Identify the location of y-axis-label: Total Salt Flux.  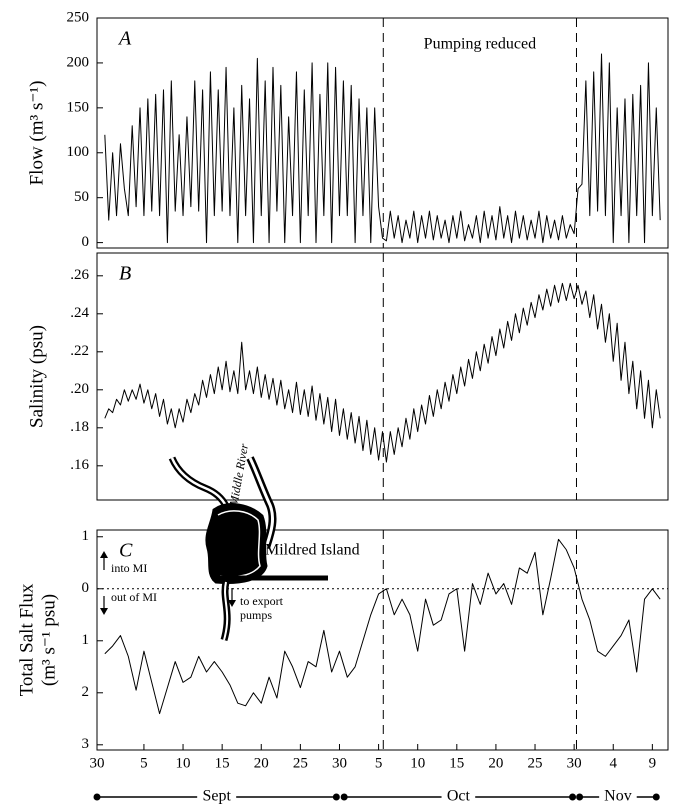
(26, 639).